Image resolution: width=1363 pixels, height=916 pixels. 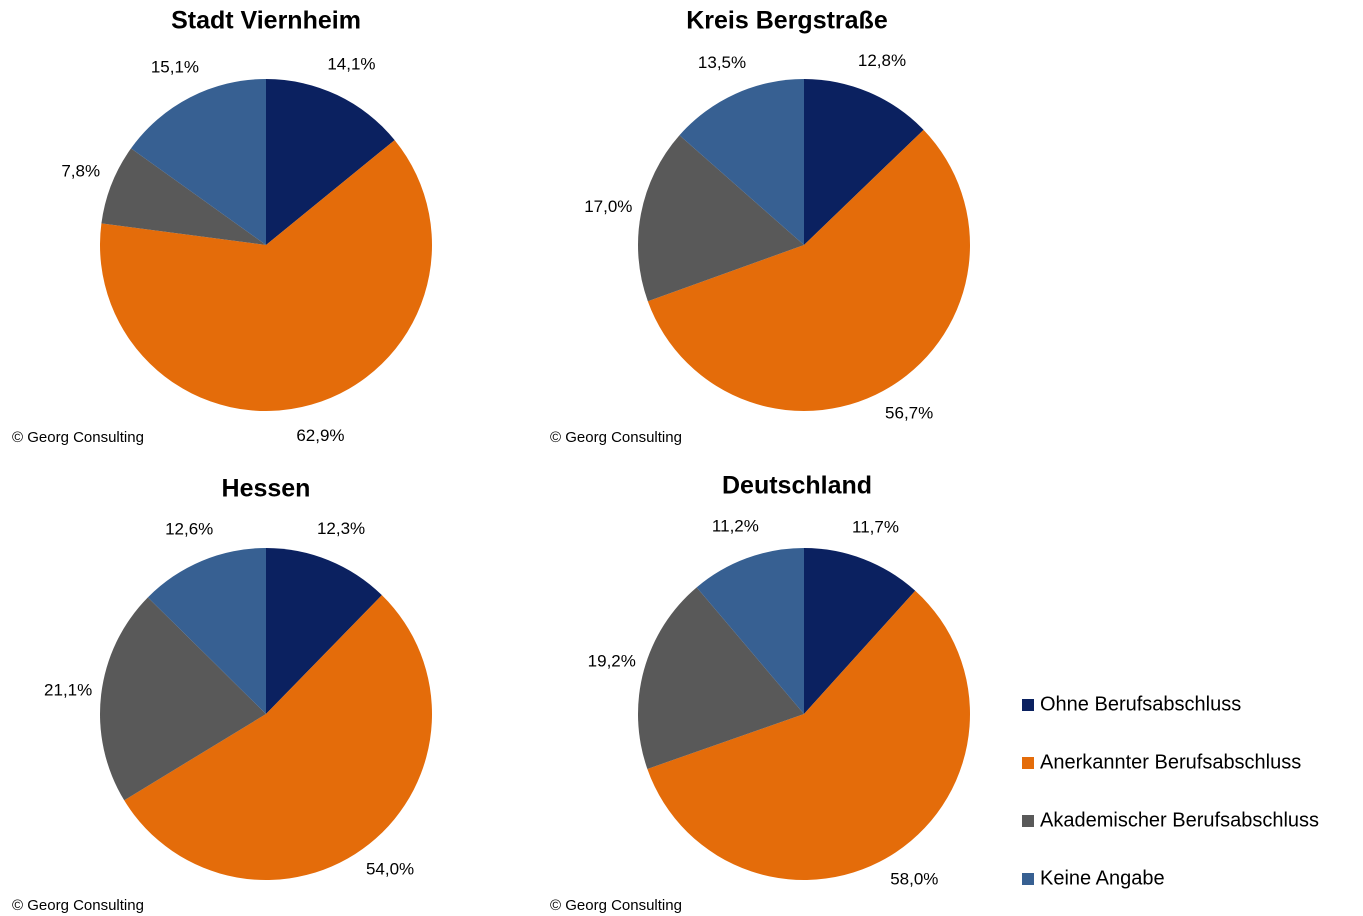 What do you see at coordinates (266, 489) in the screenshot?
I see `chart-title: Hessen` at bounding box center [266, 489].